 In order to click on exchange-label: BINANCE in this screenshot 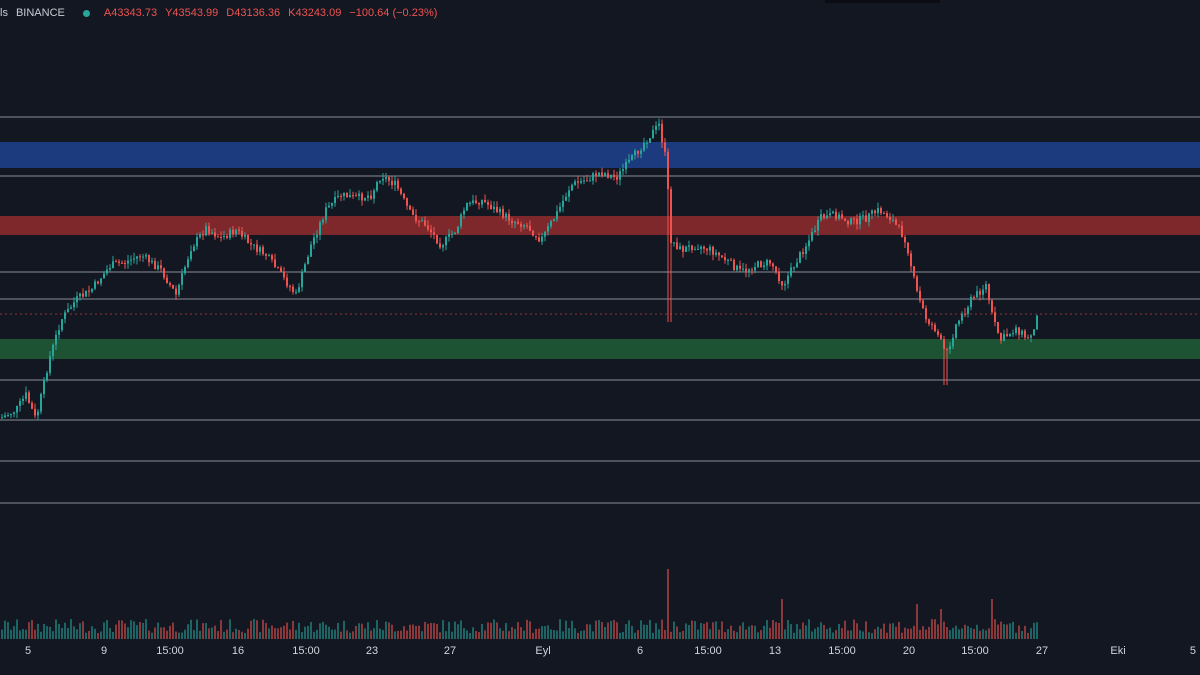, I will do `click(40, 13)`.